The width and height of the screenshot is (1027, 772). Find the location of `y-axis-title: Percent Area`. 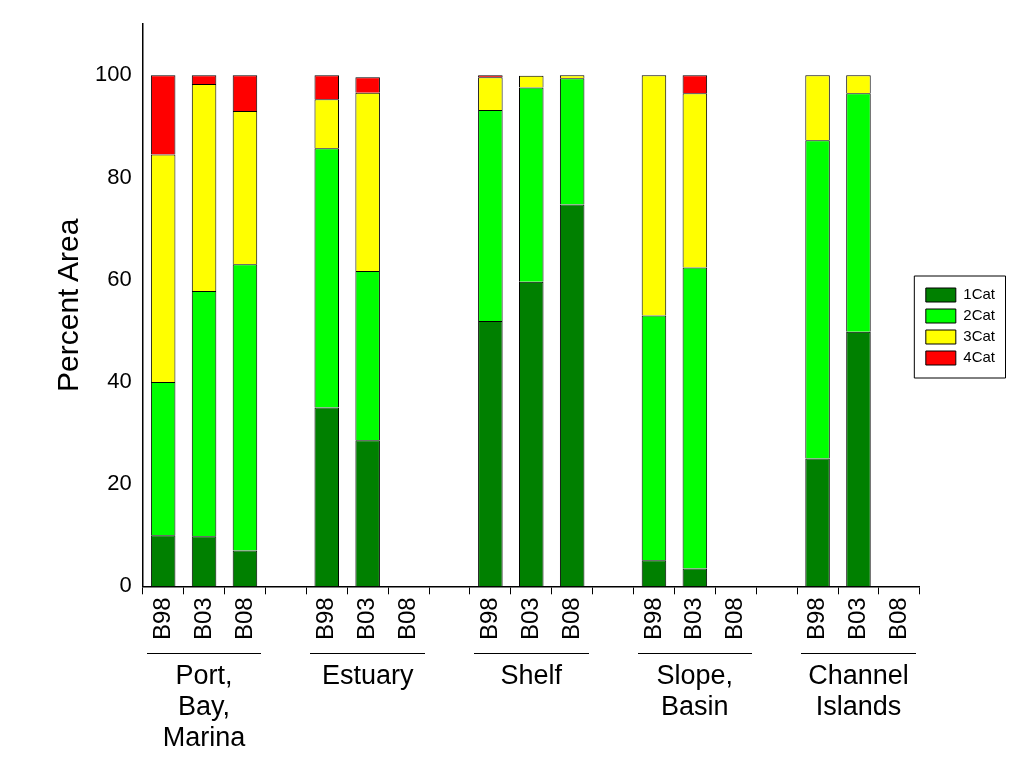

y-axis-title: Percent Area is located at coordinates (68, 305).